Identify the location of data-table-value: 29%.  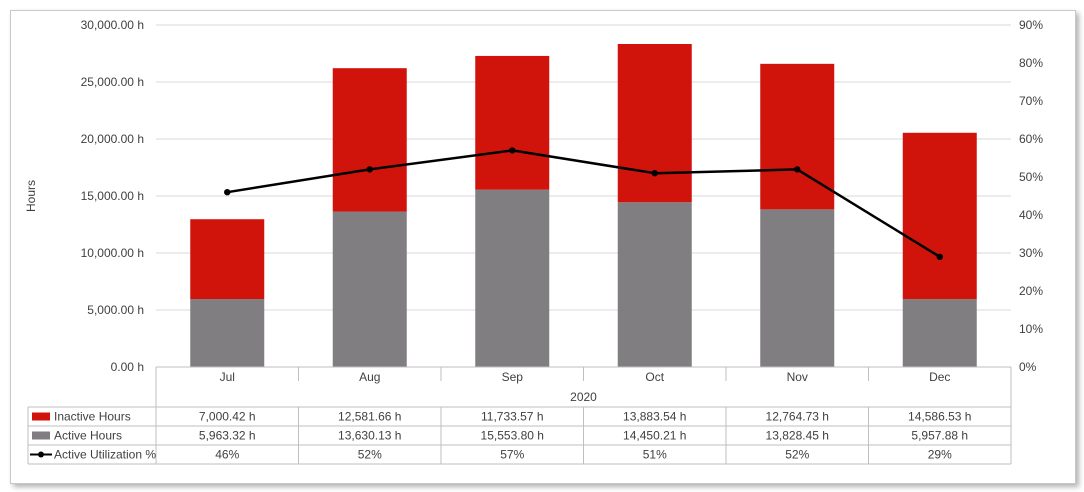
(940, 455).